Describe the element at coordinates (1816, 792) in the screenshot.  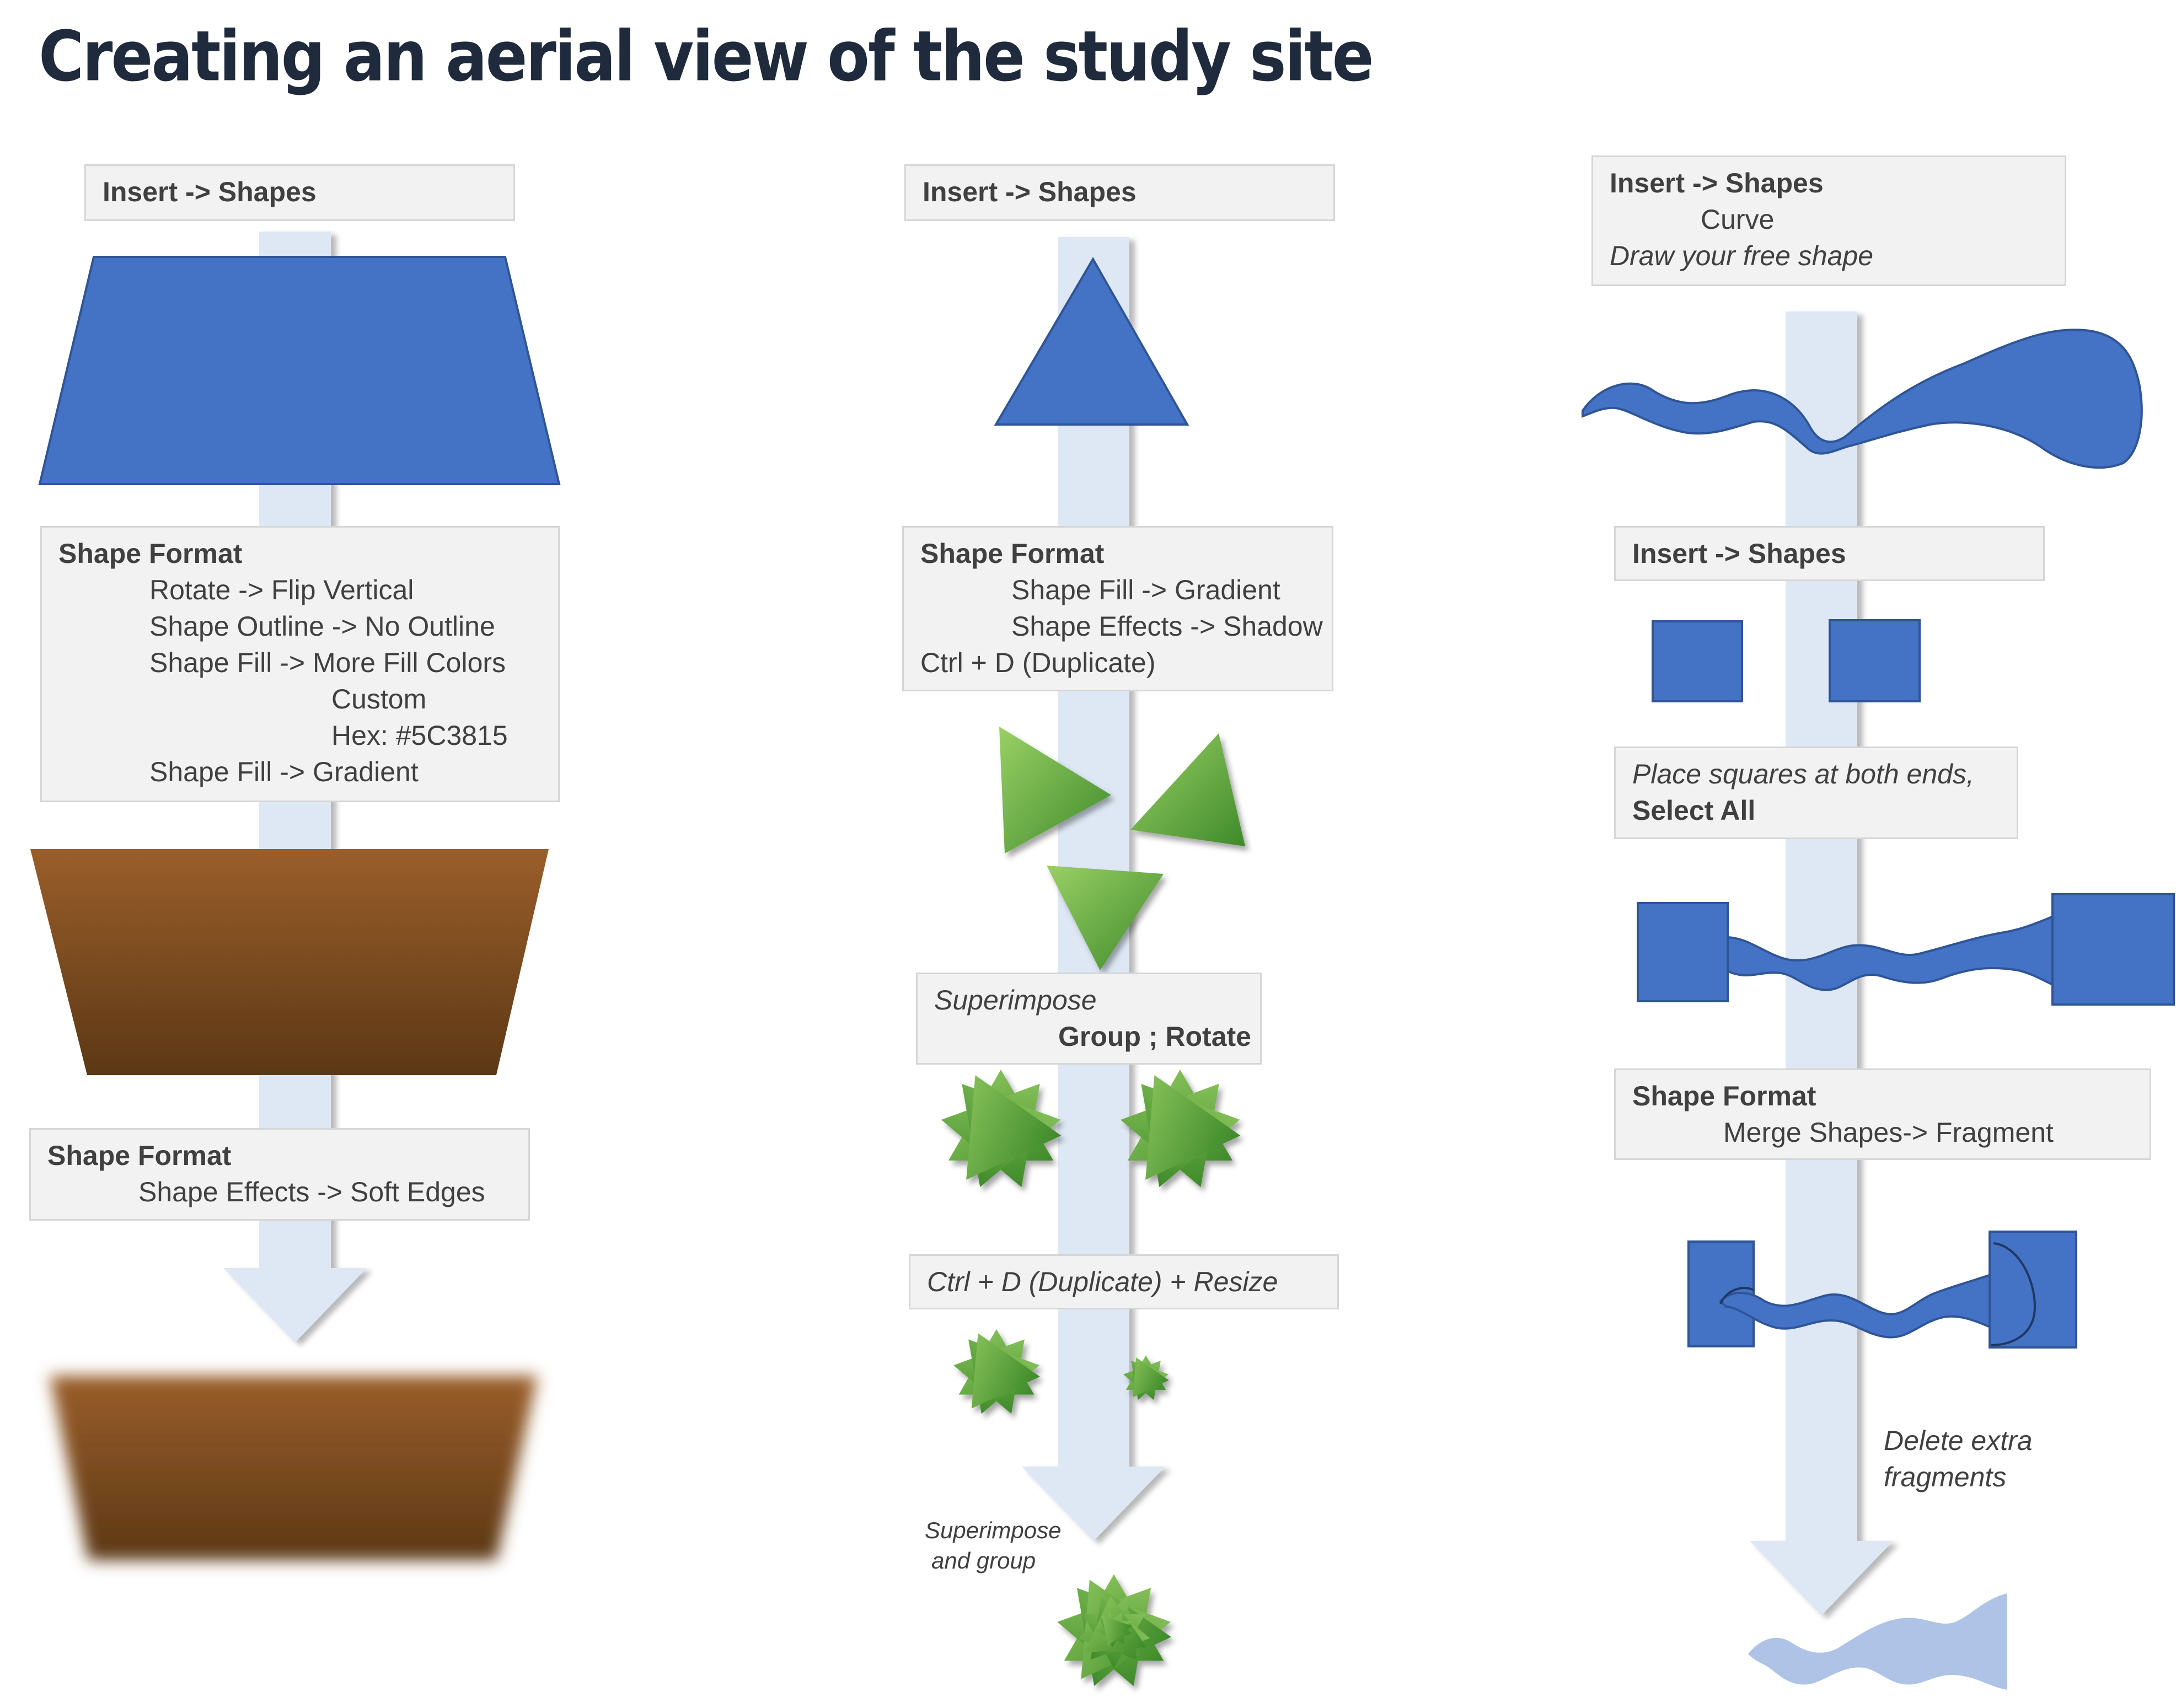
I see `step-box-place-squares-col3: Place squares at both ends, Select All` at that location.